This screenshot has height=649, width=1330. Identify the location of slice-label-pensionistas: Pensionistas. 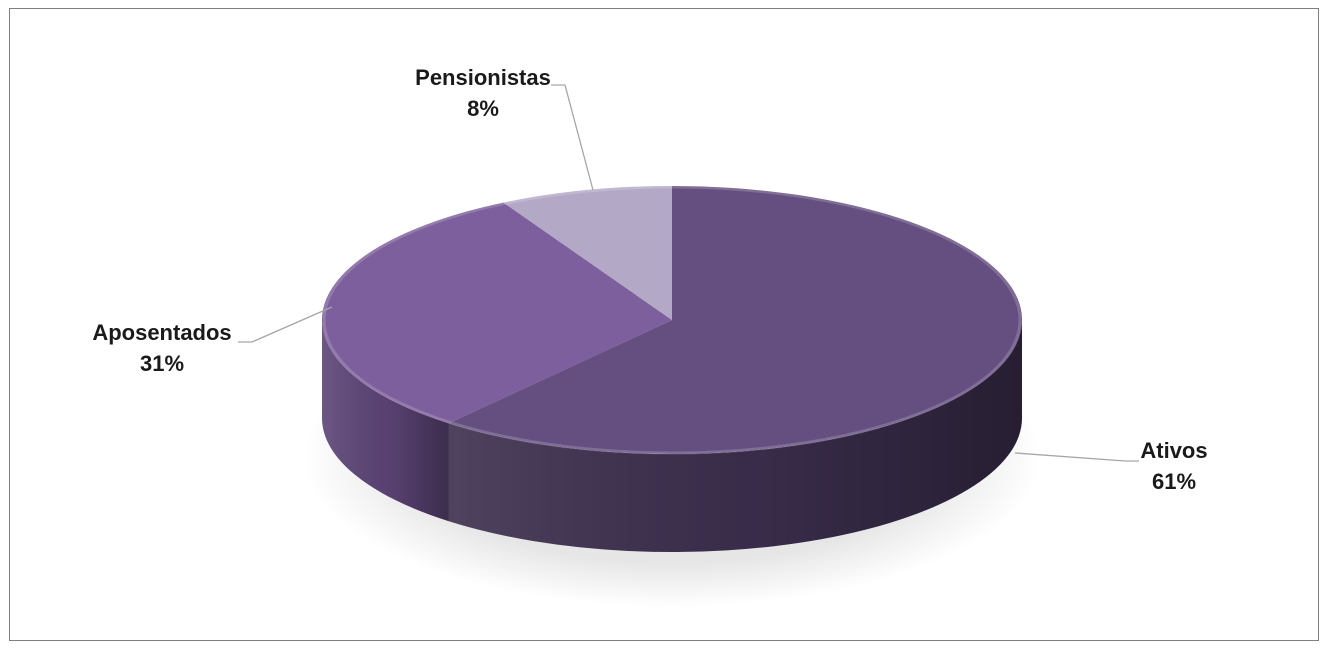
(483, 77).